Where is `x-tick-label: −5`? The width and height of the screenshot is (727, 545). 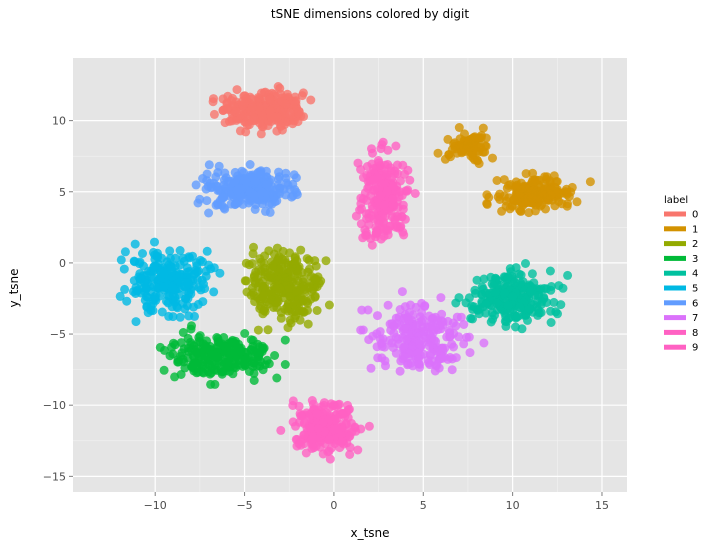 x-tick-label: −5 is located at coordinates (244, 505).